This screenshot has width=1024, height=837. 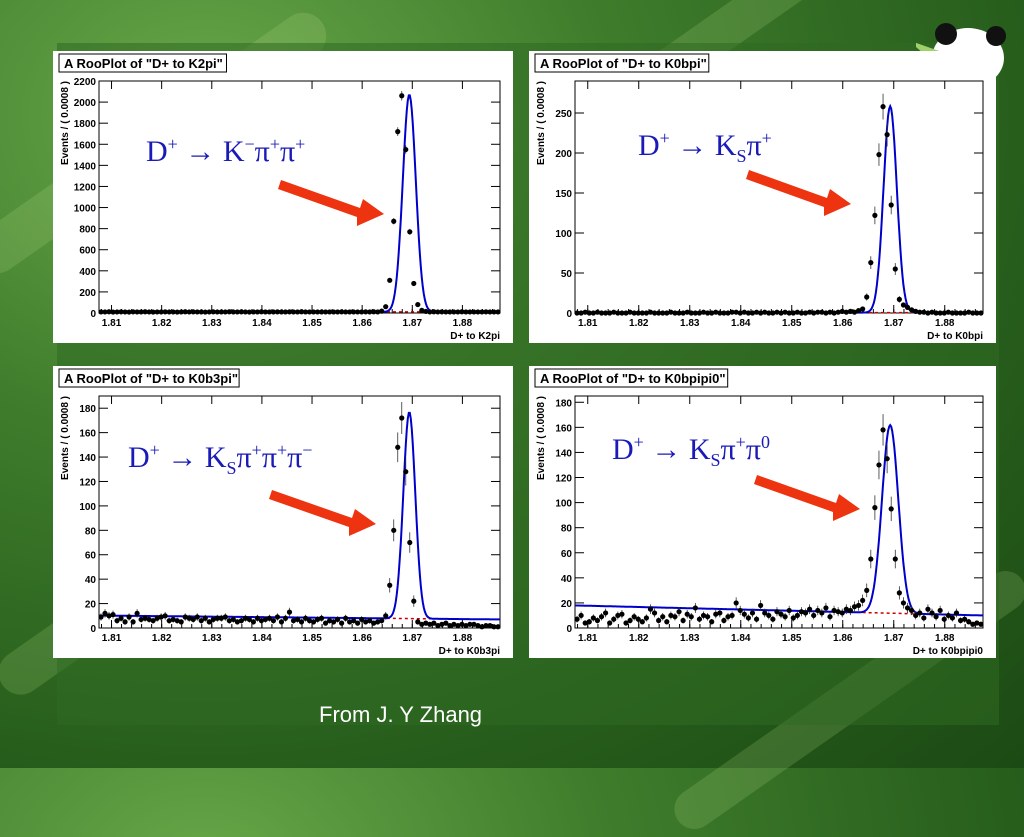 What do you see at coordinates (569, 314) in the screenshot?
I see `y-tick-label: 0` at bounding box center [569, 314].